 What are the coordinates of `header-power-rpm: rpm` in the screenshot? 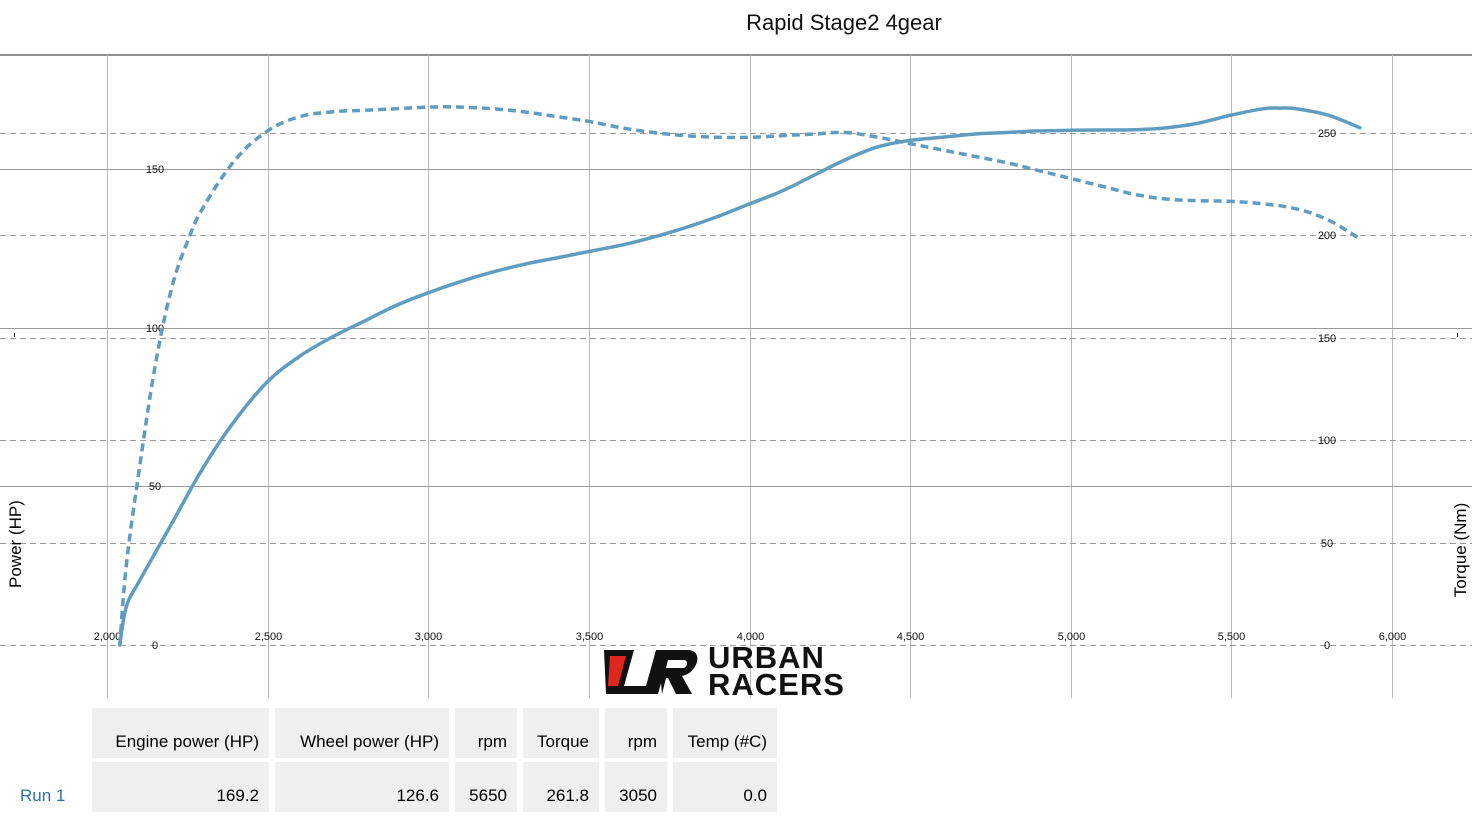 It's located at (486, 733).